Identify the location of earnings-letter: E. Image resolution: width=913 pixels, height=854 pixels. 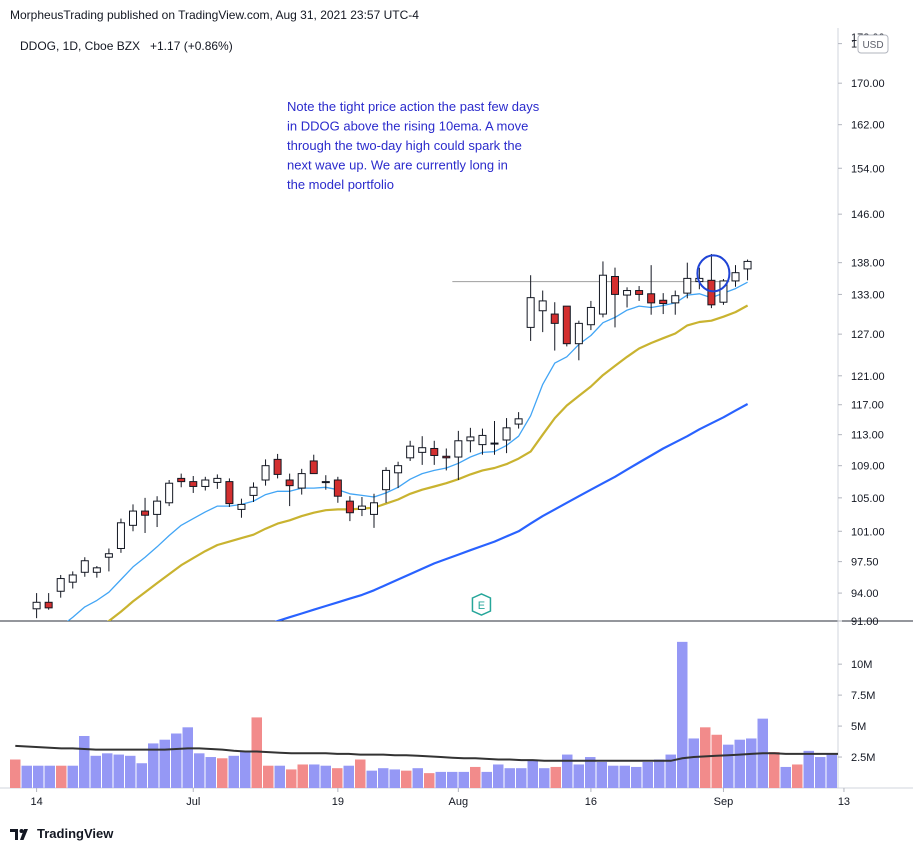
(481, 606).